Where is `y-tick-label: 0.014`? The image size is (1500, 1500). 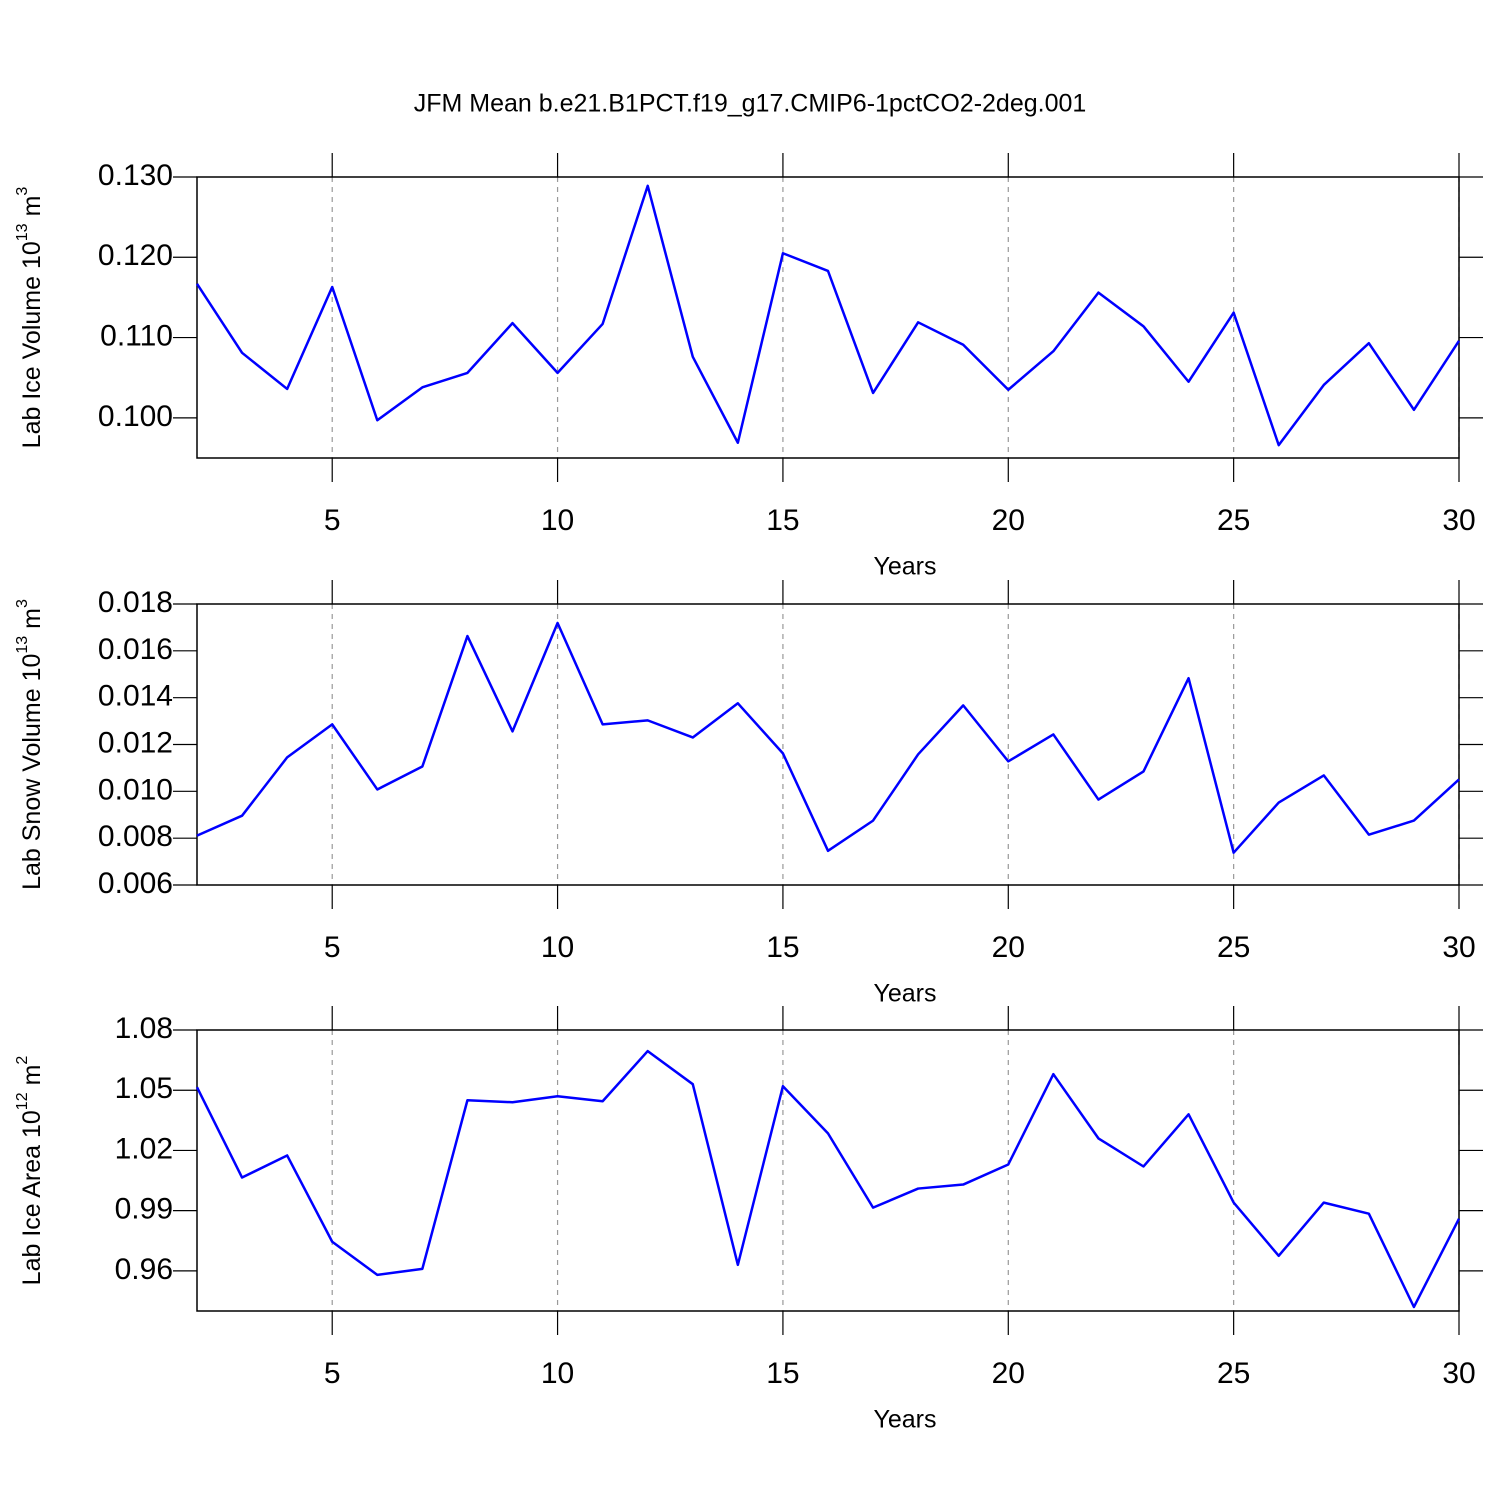
y-tick-label: 0.014 is located at coordinates (135, 696).